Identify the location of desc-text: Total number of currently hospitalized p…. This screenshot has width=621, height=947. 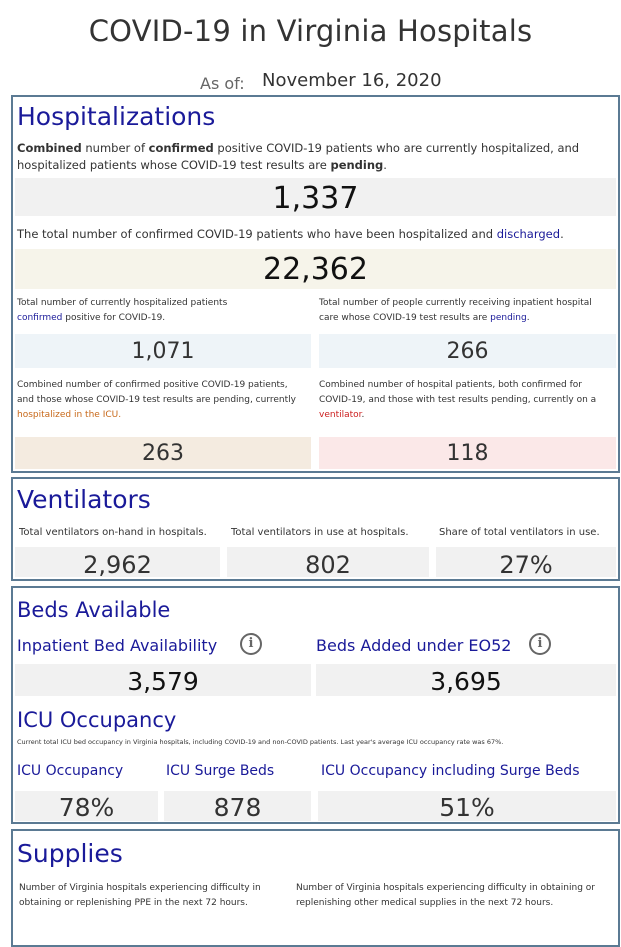
(122, 303).